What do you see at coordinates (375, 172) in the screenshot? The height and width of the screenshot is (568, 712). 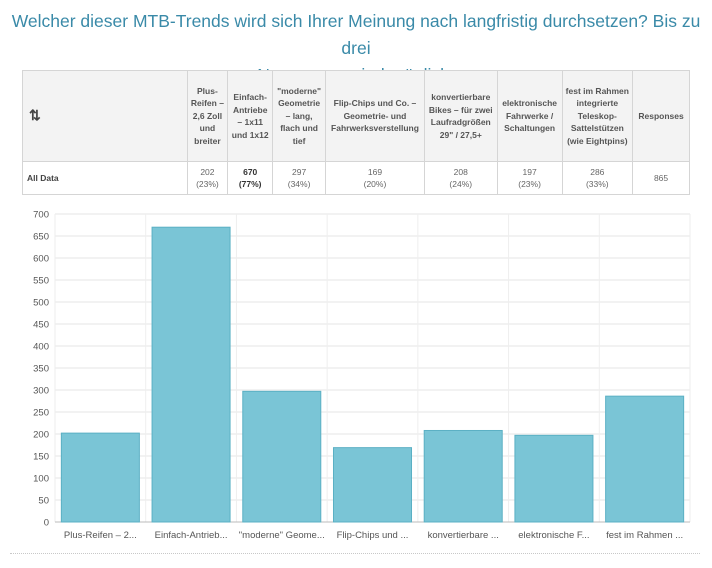 I see `cell-count: 169` at bounding box center [375, 172].